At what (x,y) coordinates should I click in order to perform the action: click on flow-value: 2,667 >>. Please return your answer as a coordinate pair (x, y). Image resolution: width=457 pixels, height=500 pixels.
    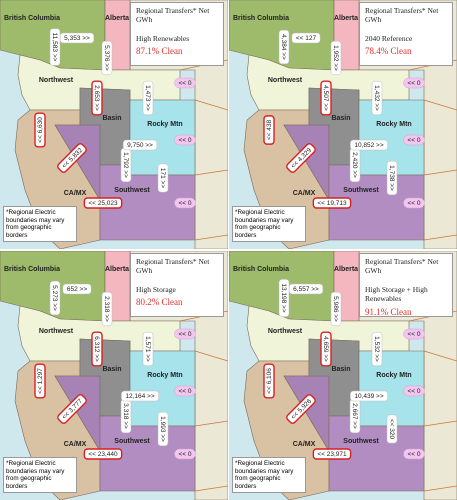
    Looking at the image, I should click on (354, 416).